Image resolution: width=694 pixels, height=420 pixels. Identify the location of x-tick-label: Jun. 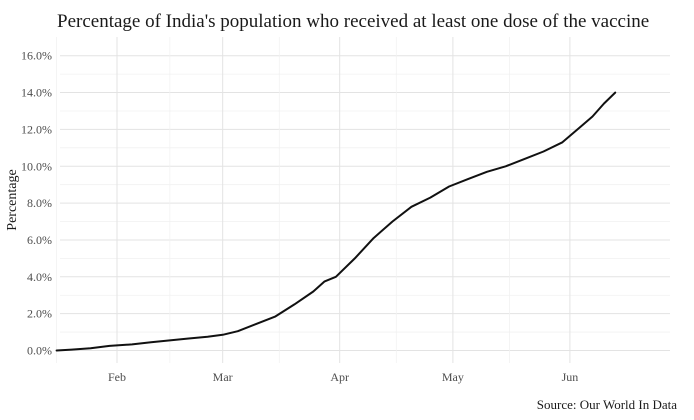
(570, 377).